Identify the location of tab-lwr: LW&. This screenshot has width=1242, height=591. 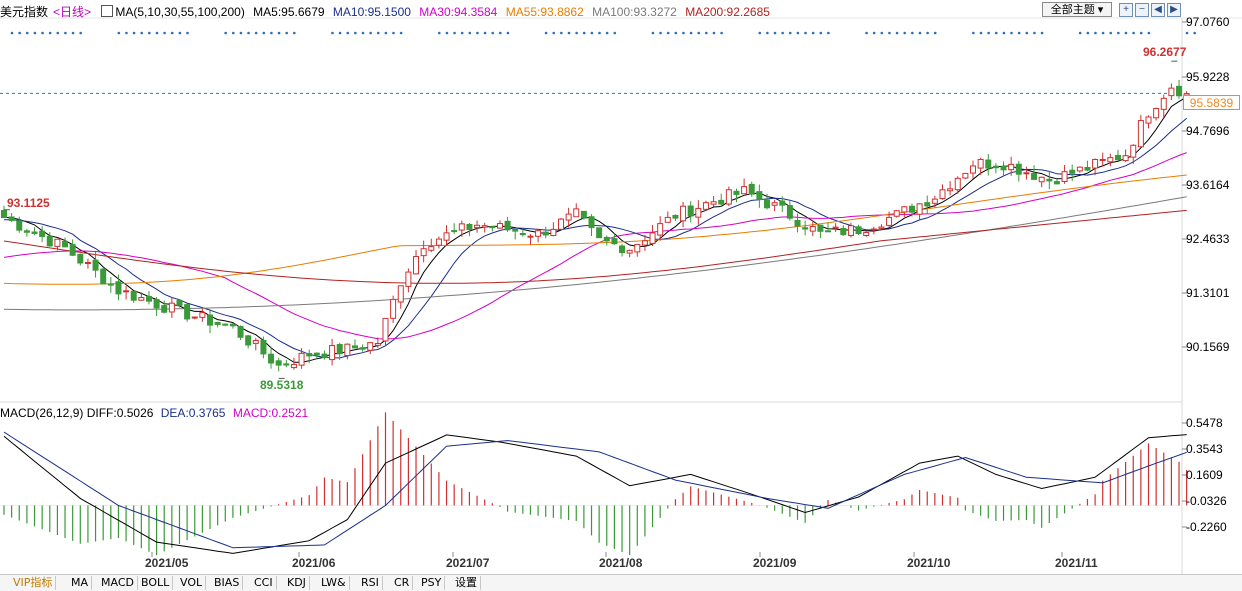
(334, 583).